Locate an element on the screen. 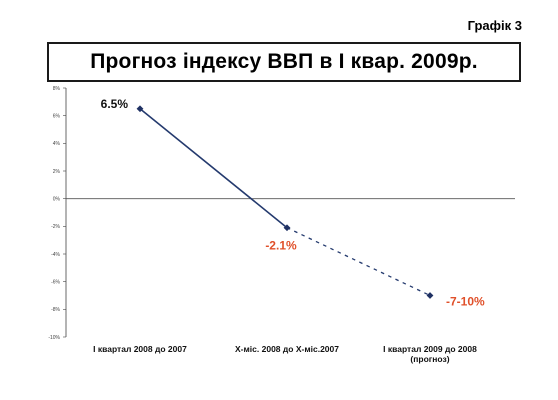 The width and height of the screenshot is (558, 400). x-category-label: І квартал 2008 до 2007 is located at coordinates (140, 349).